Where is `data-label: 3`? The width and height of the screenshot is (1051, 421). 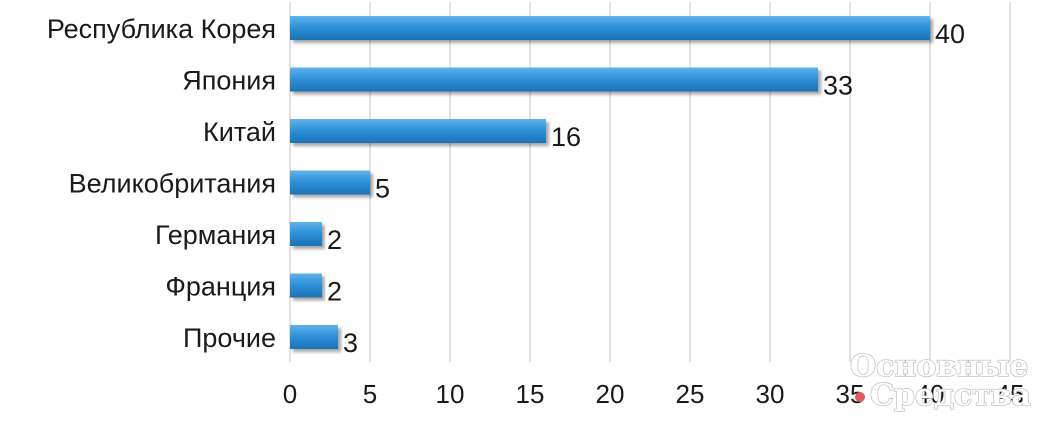 data-label: 3 is located at coordinates (350, 343).